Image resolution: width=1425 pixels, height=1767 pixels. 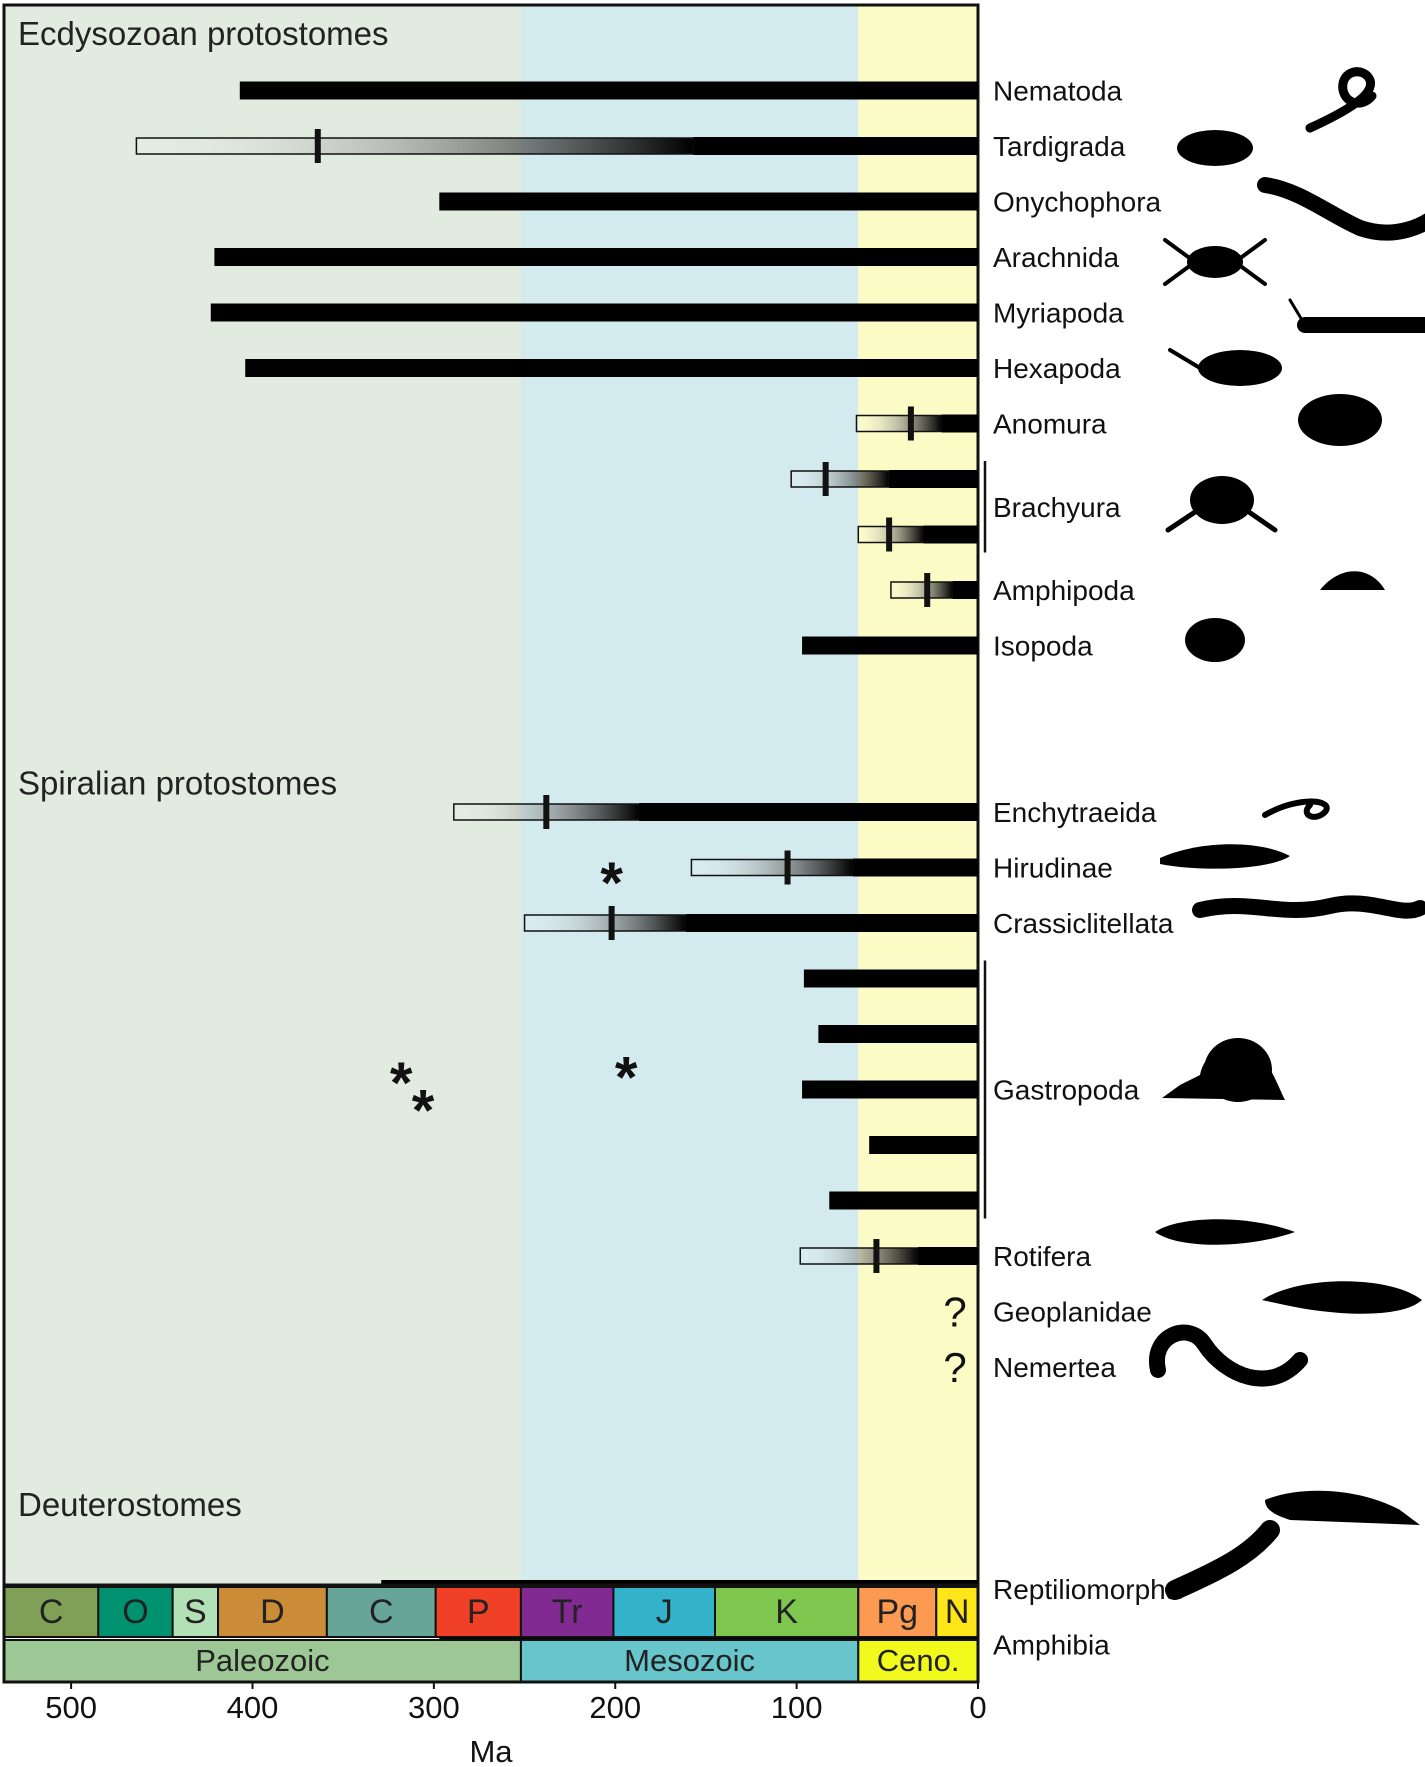 I want to click on taxon-label: Amphipoda, so click(x=1064, y=590).